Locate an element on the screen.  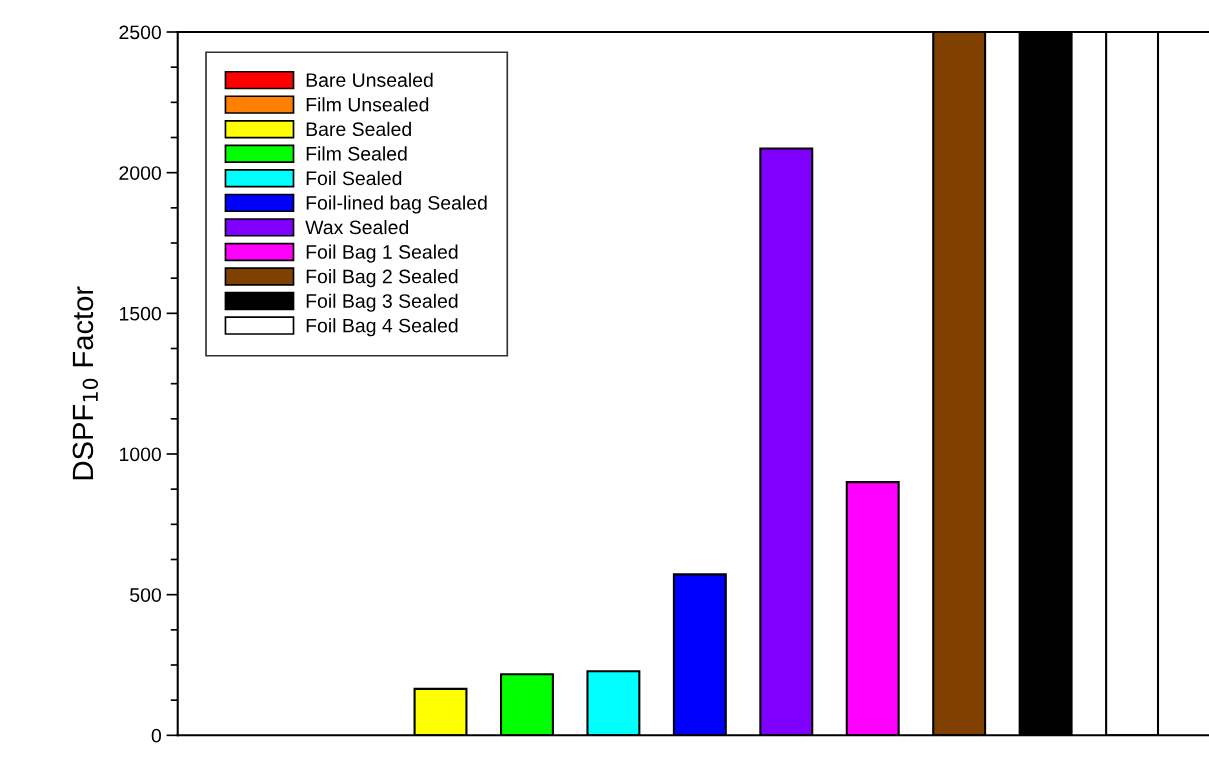
legend-label: Foil Bag 3 Sealed is located at coordinates (382, 302).